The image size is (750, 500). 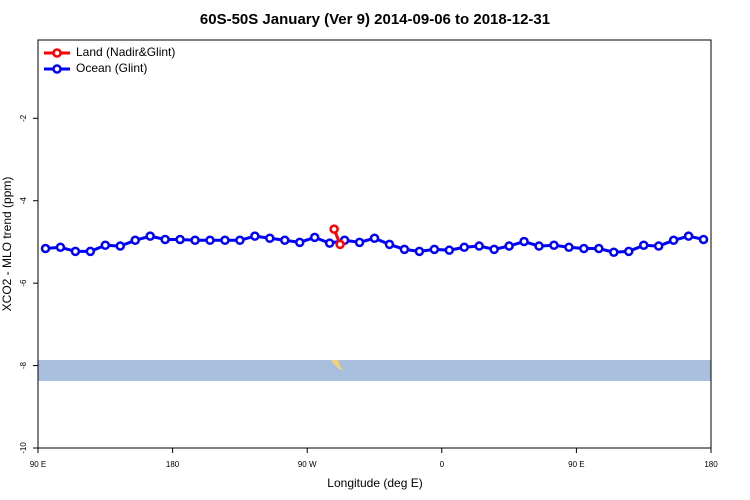 What do you see at coordinates (111, 68) in the screenshot?
I see `legend-label: Ocean (Glint)` at bounding box center [111, 68].